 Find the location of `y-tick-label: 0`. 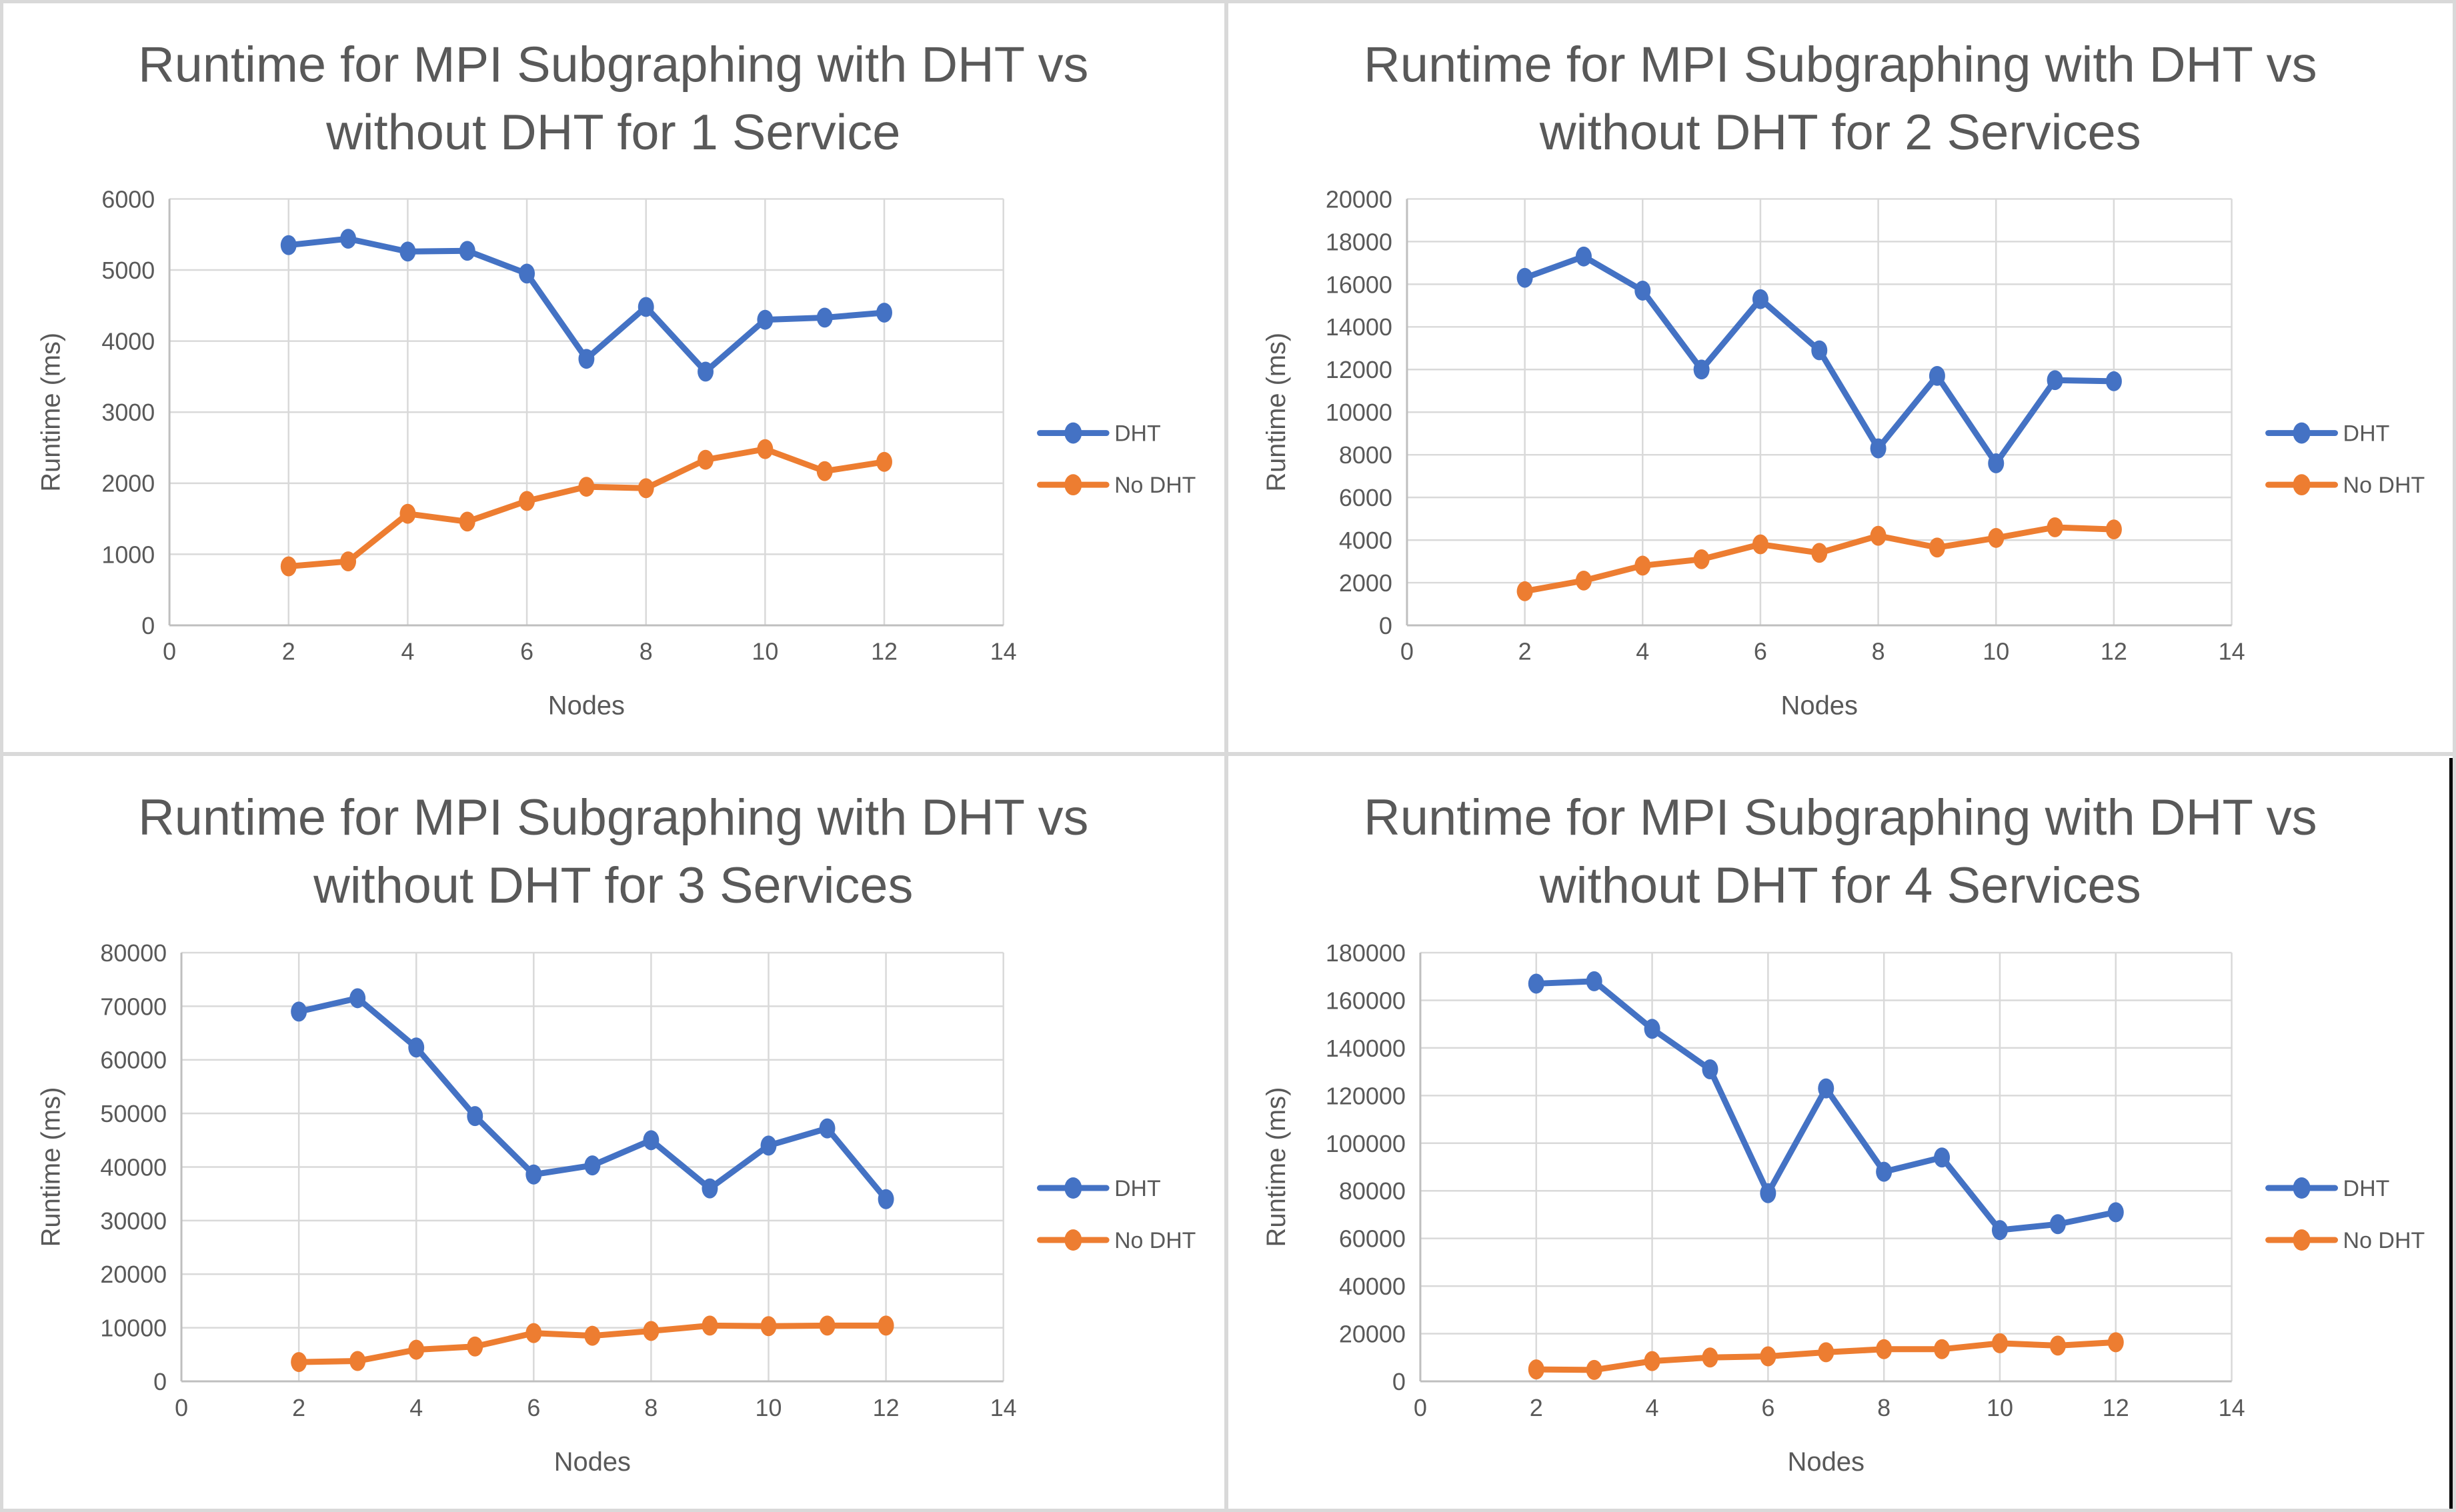

y-tick-label: 0 is located at coordinates (1385, 626).